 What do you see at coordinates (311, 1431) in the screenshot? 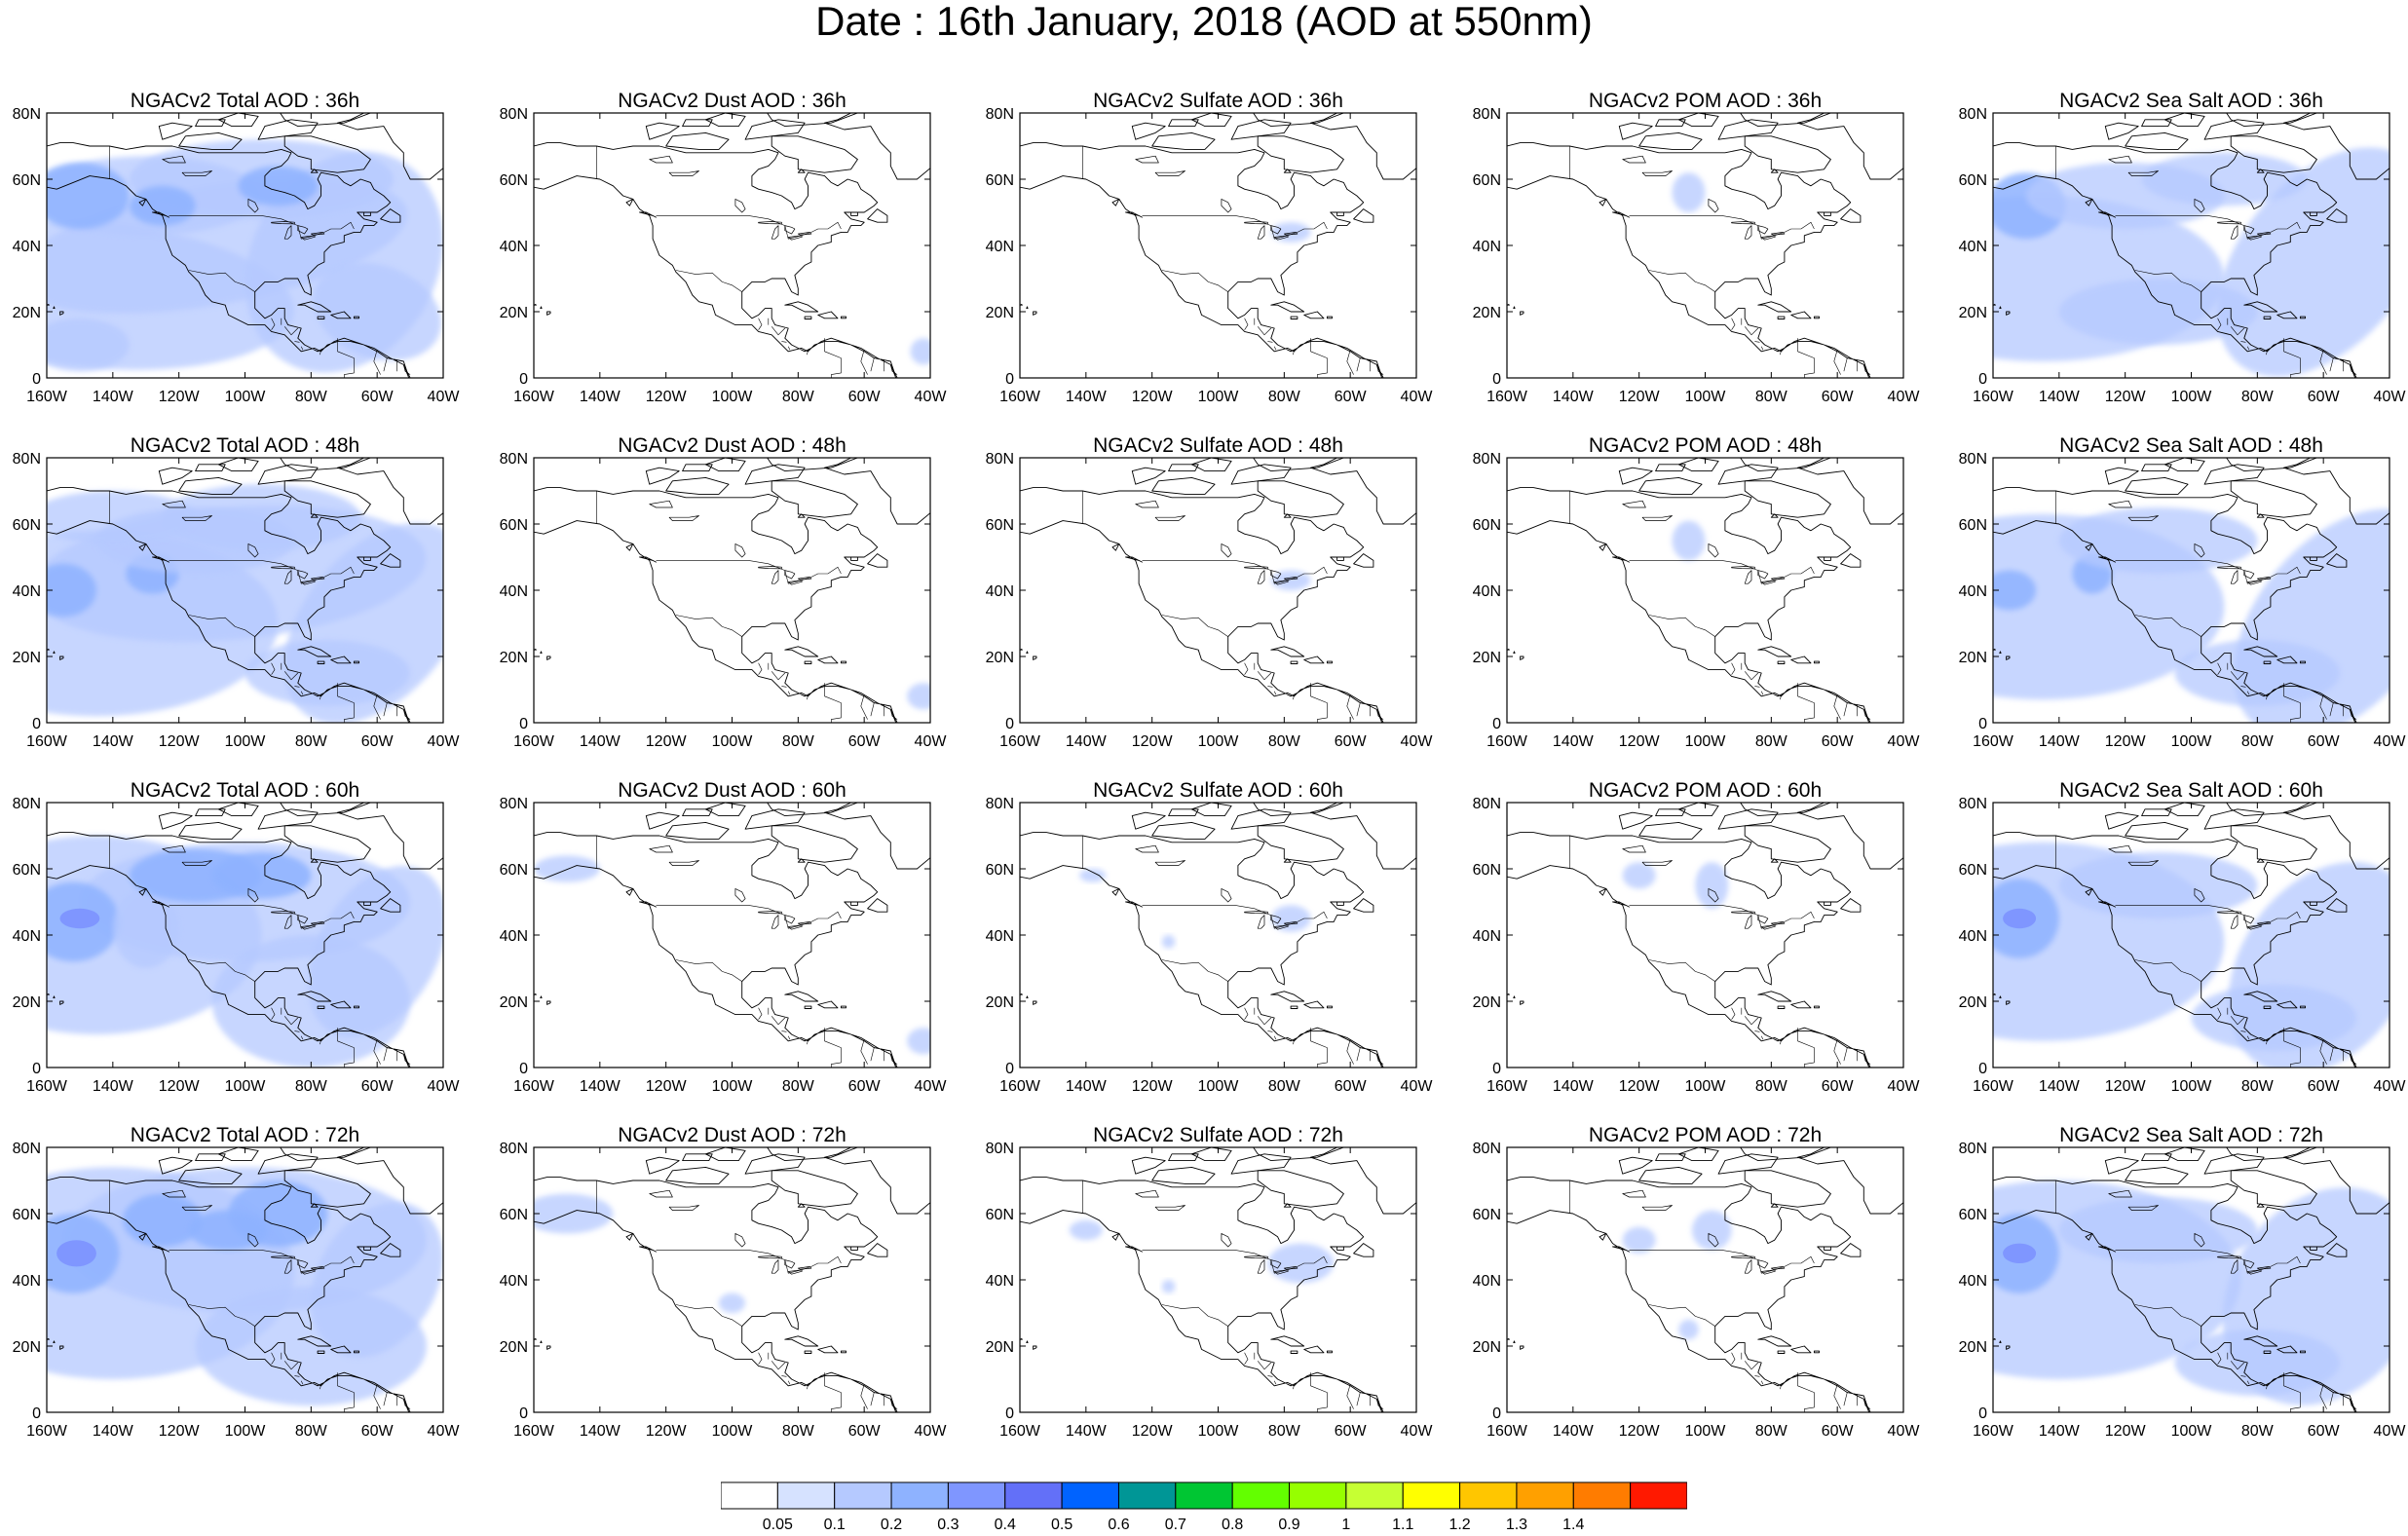
I see `x-tick-label: 80W` at bounding box center [311, 1431].